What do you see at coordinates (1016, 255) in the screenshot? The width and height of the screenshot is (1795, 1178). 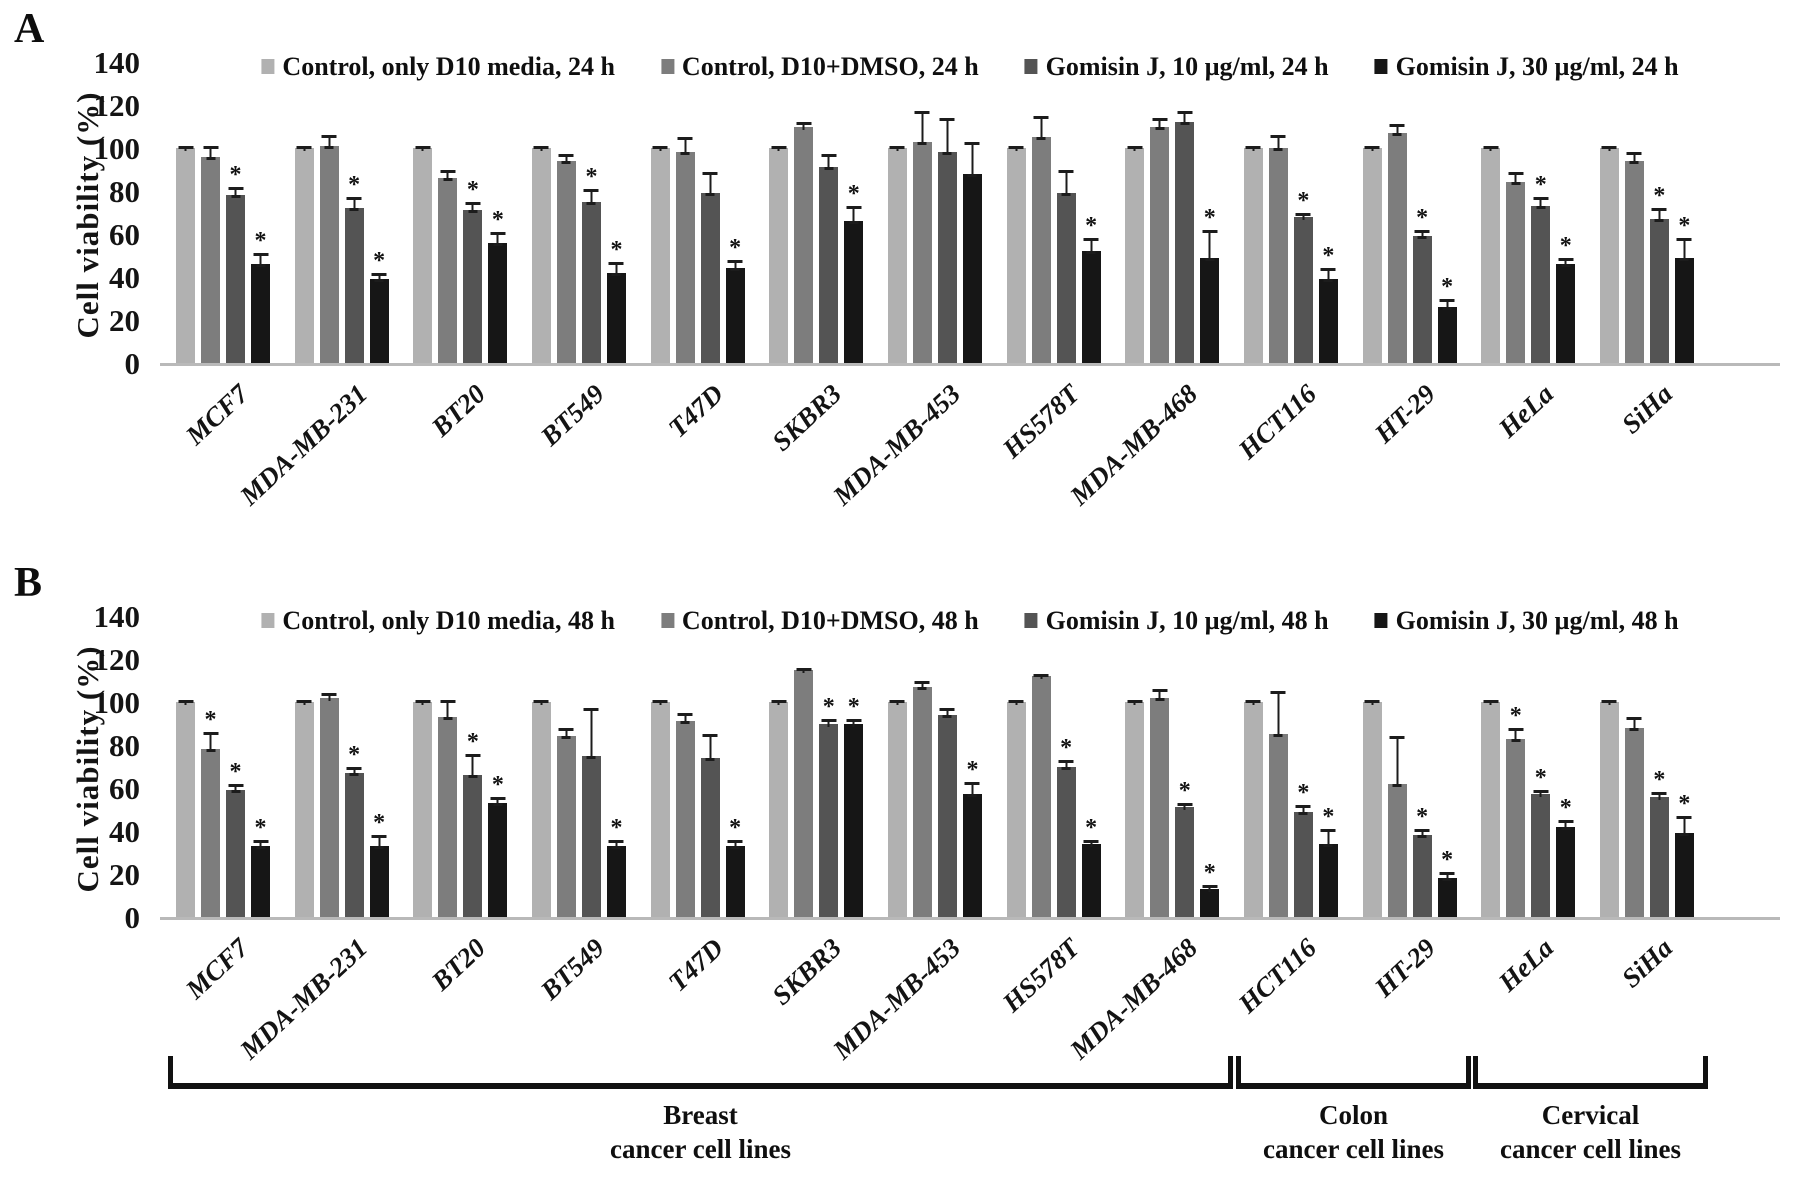 I see `bar-HS578T-s1` at bounding box center [1016, 255].